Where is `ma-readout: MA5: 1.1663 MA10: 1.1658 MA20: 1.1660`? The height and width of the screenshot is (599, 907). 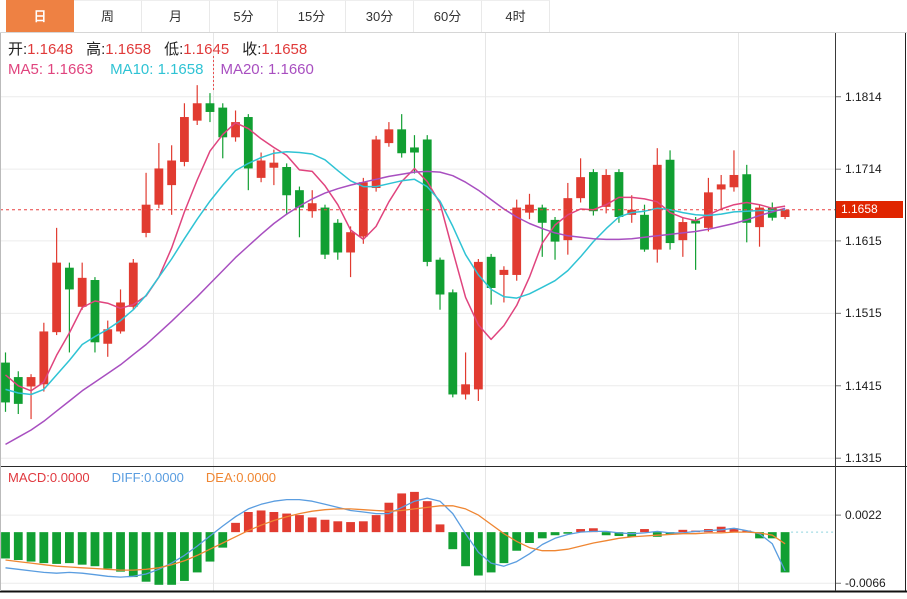 ma-readout: MA5: 1.1663 MA10: 1.1658 MA20: 1.1660 is located at coordinates (169, 69).